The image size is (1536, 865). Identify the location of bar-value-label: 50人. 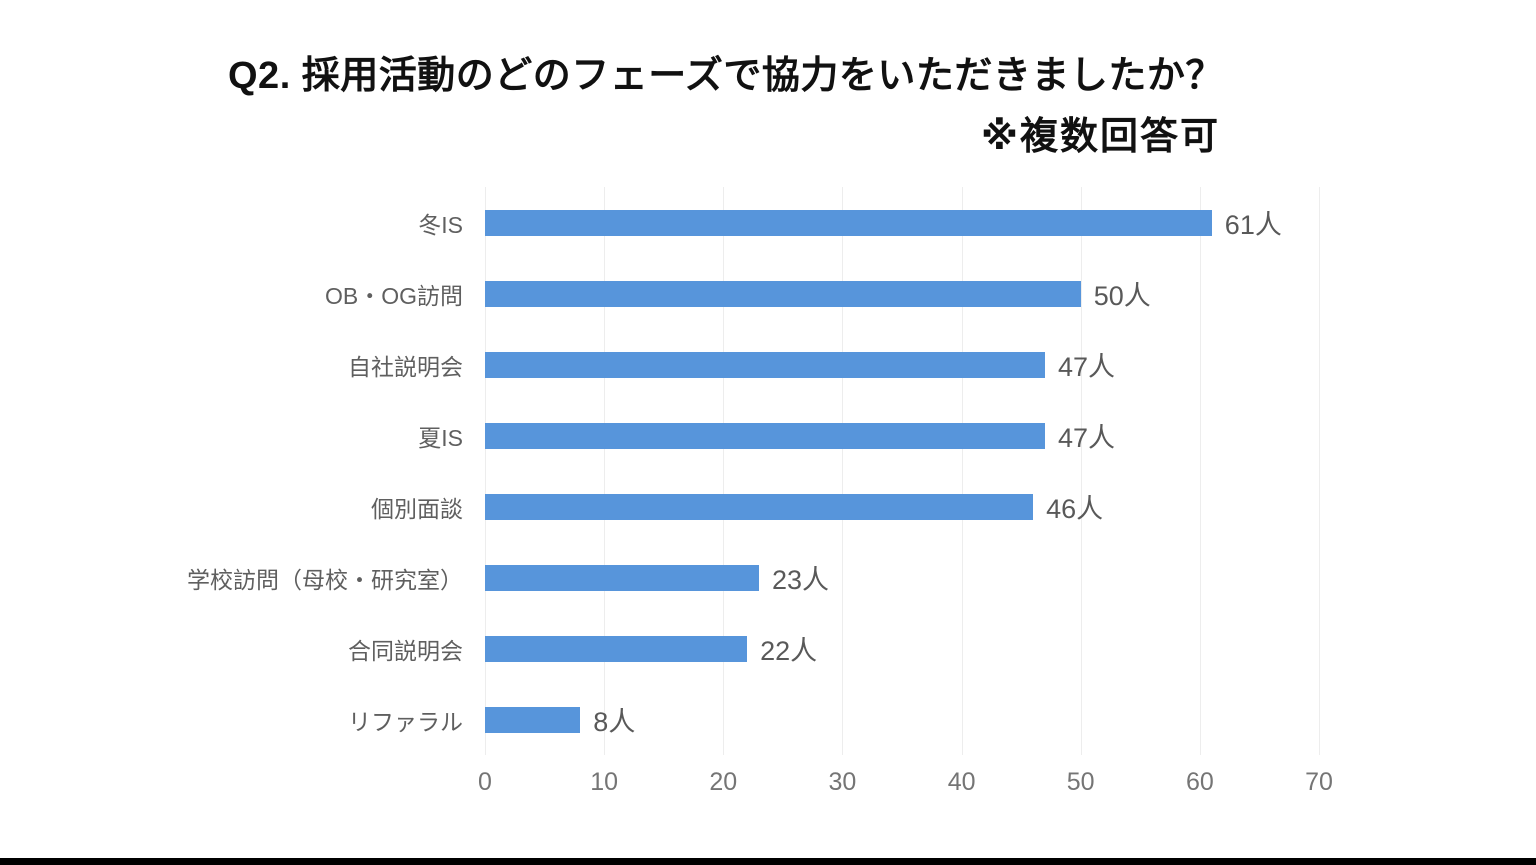
(1122, 296).